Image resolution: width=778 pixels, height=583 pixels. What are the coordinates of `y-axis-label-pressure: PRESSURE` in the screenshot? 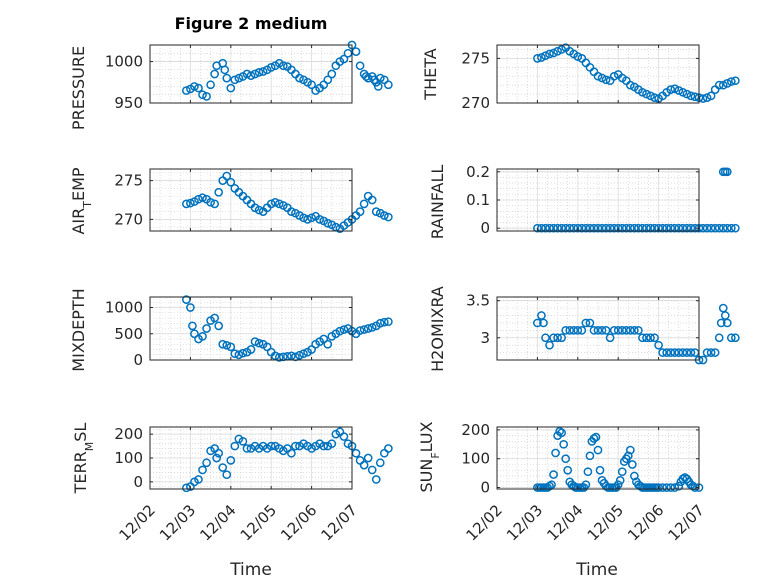 It's located at (78, 88).